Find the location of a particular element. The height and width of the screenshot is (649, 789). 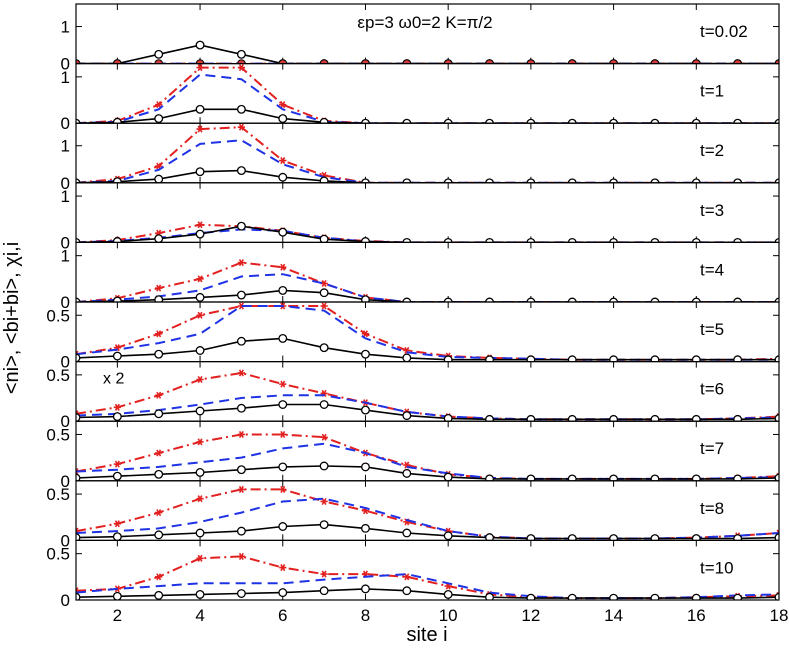

panel-time-label: t=7 is located at coordinates (712, 448).